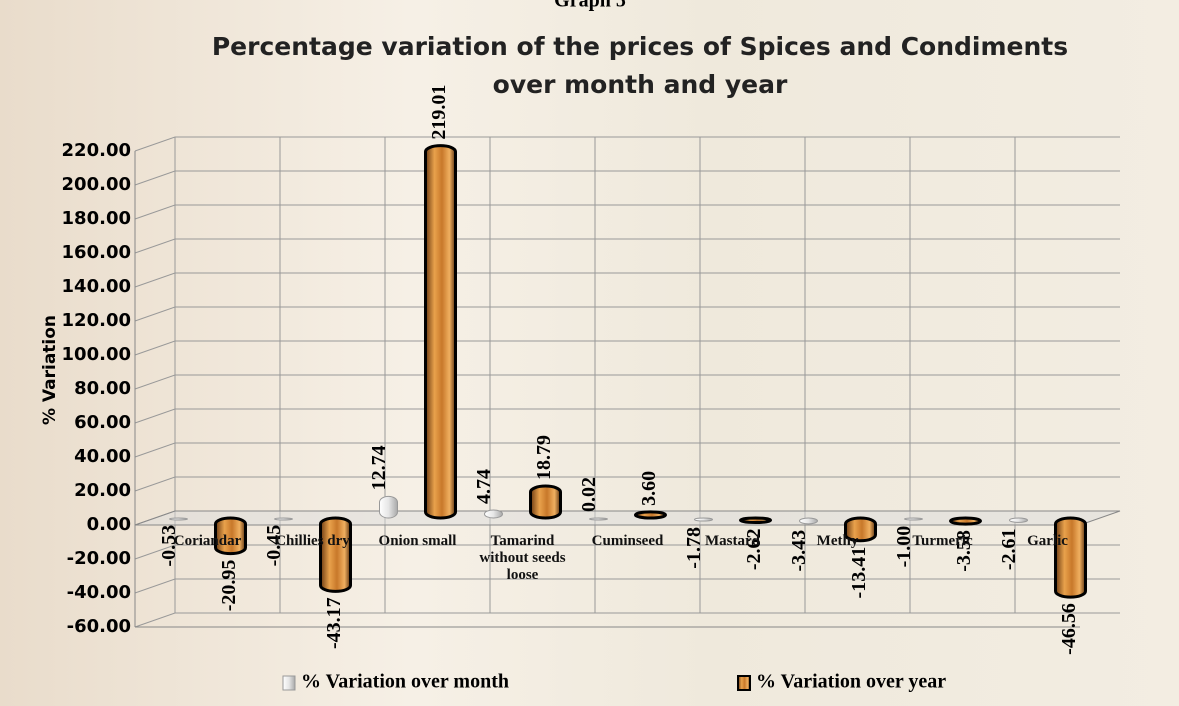  I want to click on chart-subtitle: over month and year, so click(640, 84).